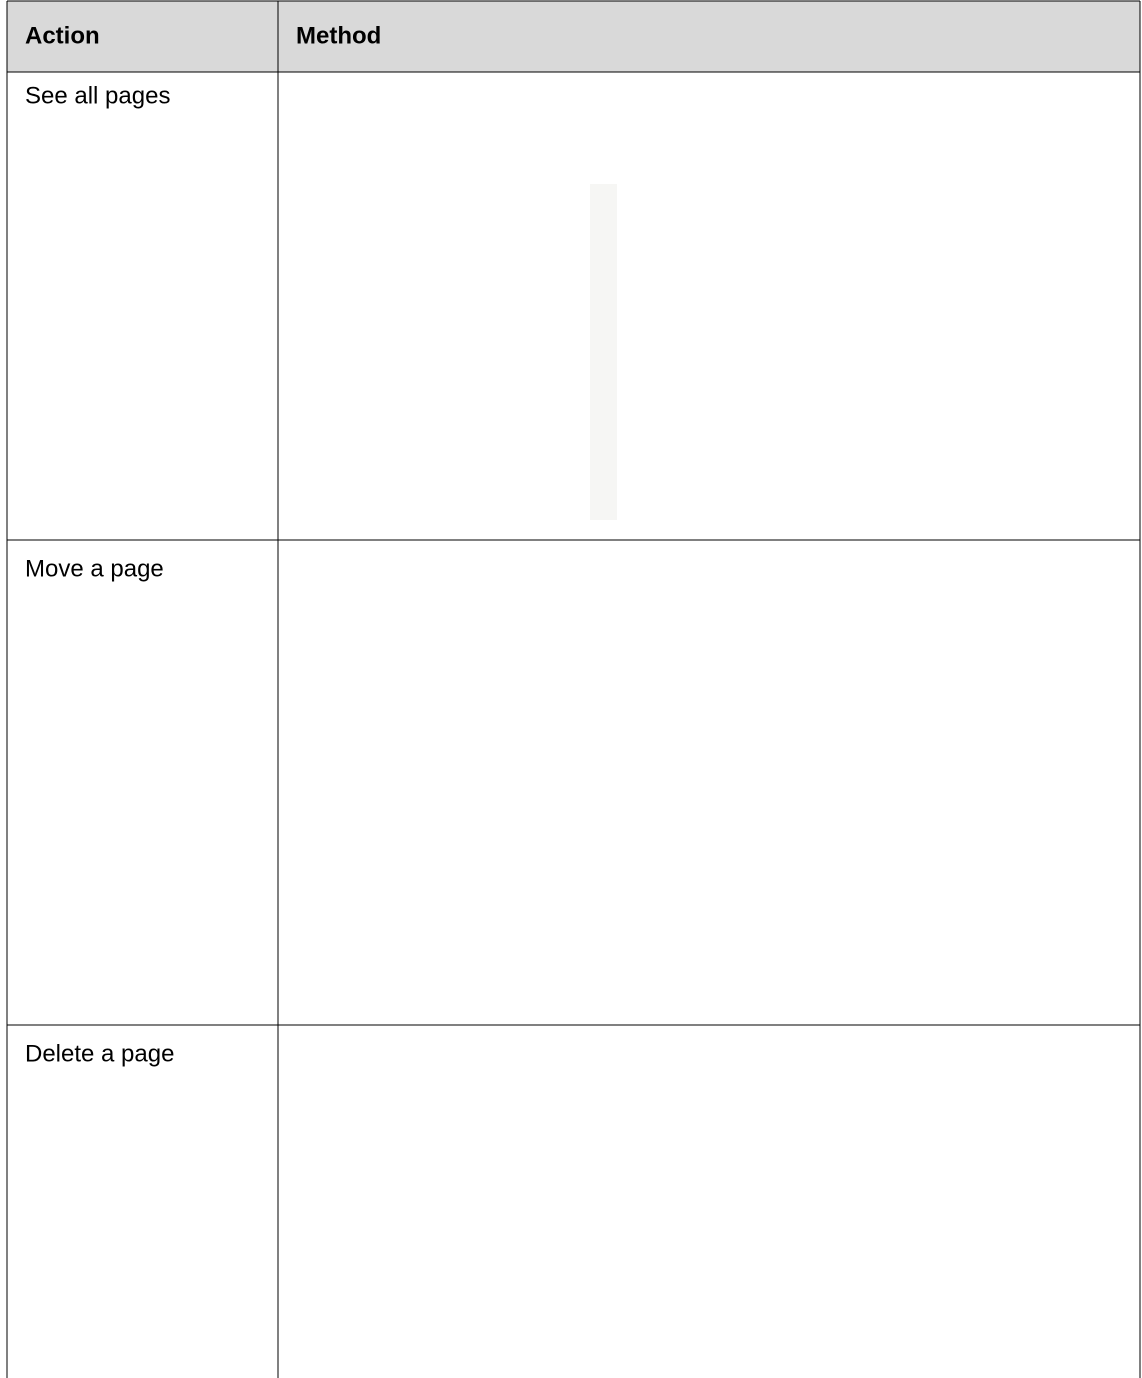 The image size is (1142, 1378). I want to click on highlight-oval, so click(810, 1150).